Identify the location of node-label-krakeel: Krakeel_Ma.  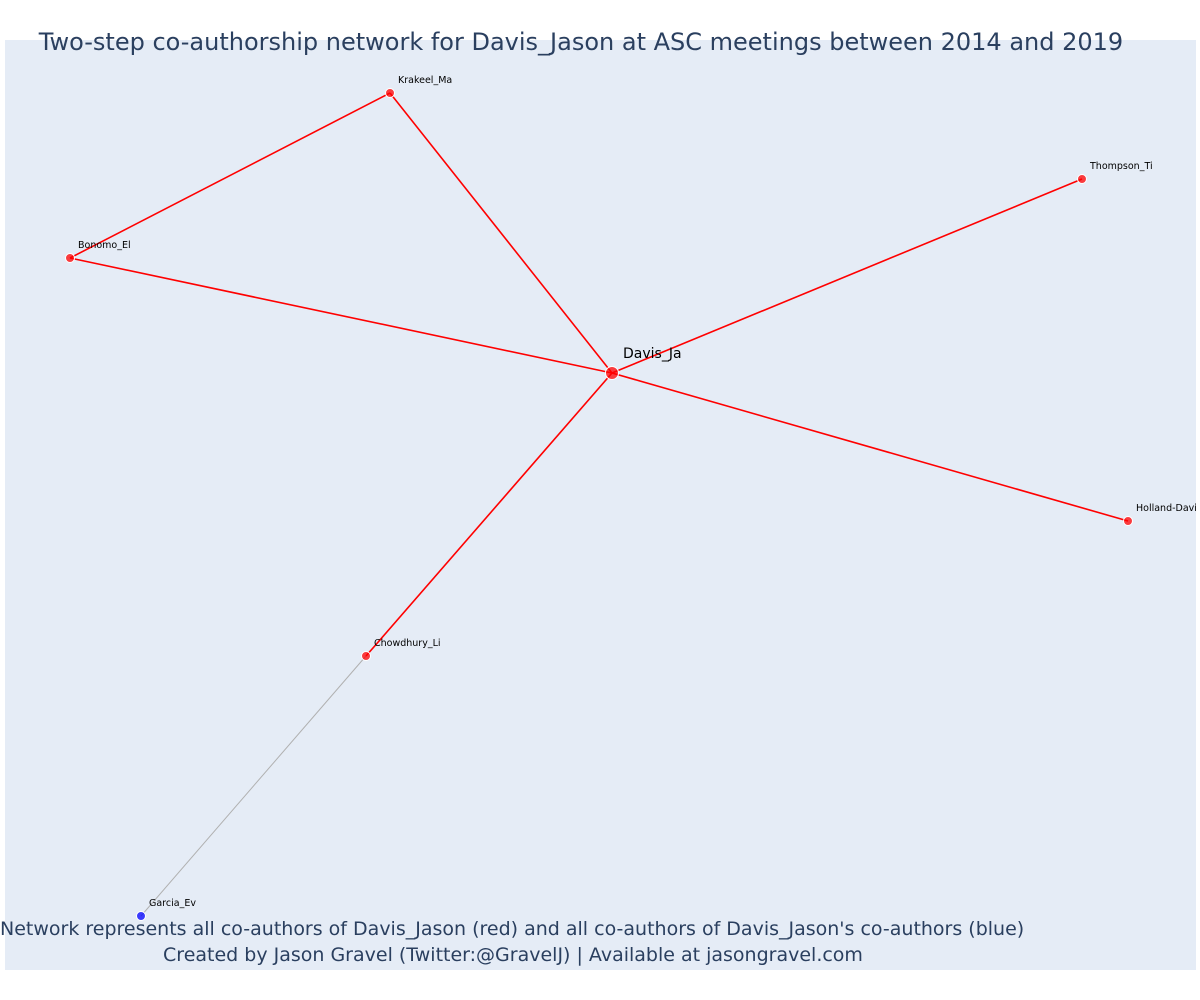
(425, 80).